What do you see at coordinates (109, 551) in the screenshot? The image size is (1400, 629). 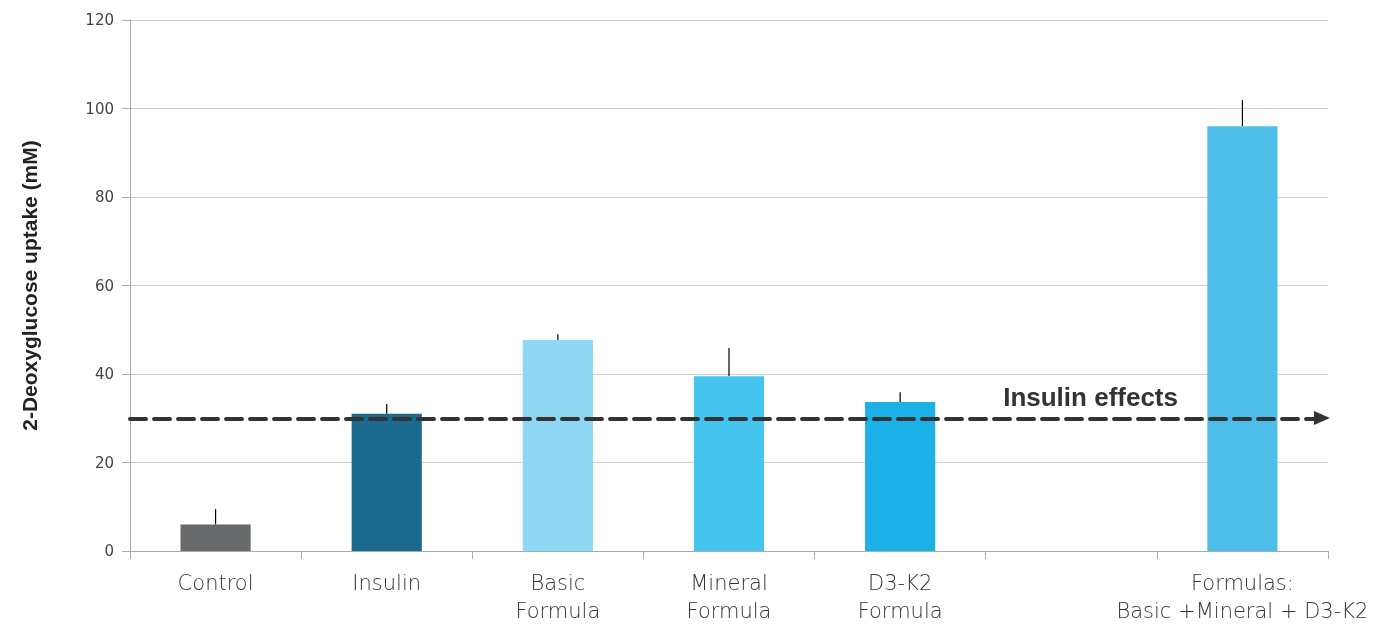 I see `y-tick-label: 0` at bounding box center [109, 551].